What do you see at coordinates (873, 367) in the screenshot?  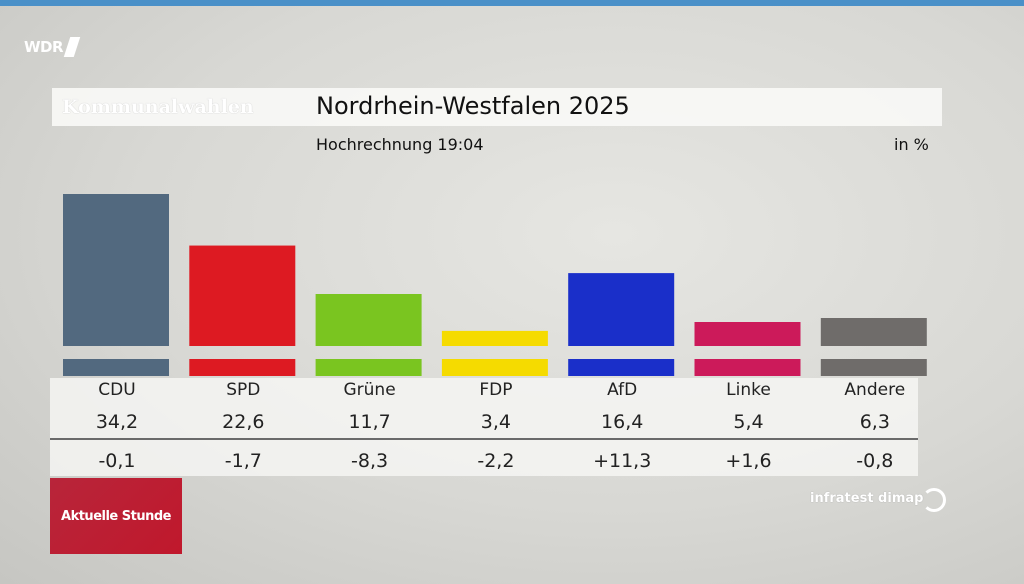 I see `color-key-andere` at bounding box center [873, 367].